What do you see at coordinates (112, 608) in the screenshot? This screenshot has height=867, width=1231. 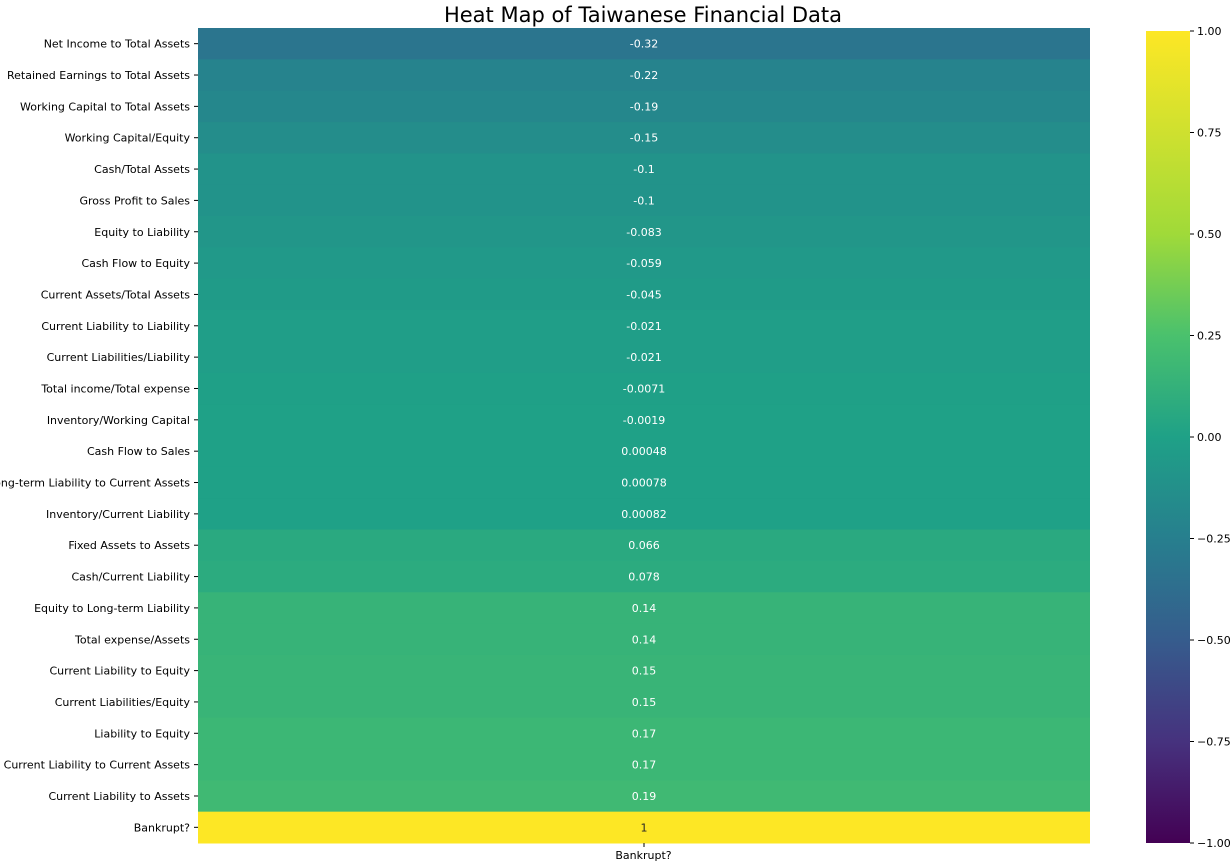 I see `y-tick-label: Equity to Long-term Liability` at bounding box center [112, 608].